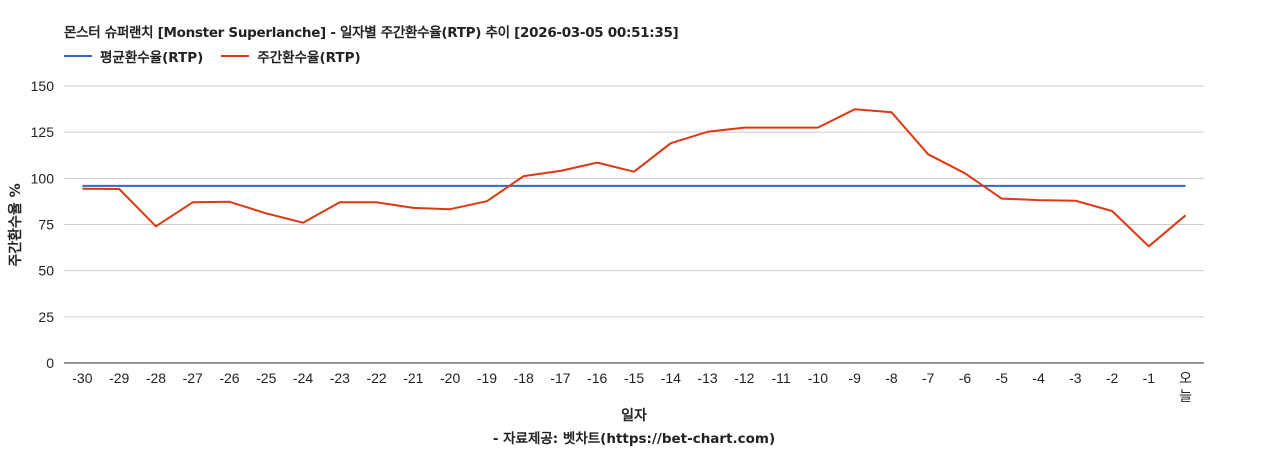 This screenshot has width=1268, height=450. I want to click on x-tick-label: 늘, so click(1185, 396).